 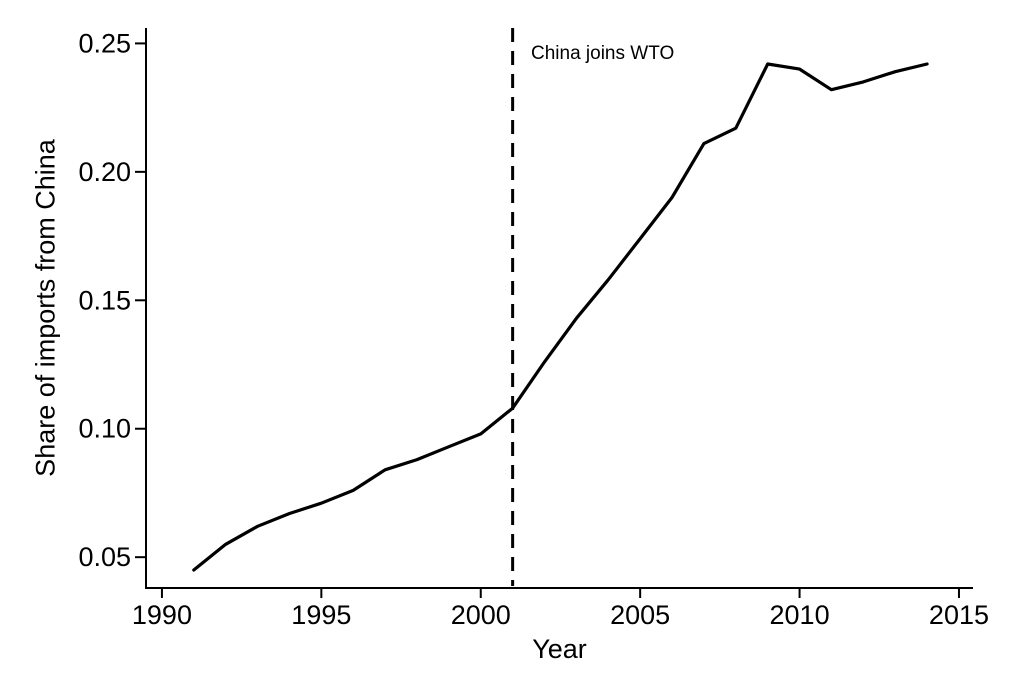 What do you see at coordinates (104, 43) in the screenshot?
I see `y-tick-label: 0.25` at bounding box center [104, 43].